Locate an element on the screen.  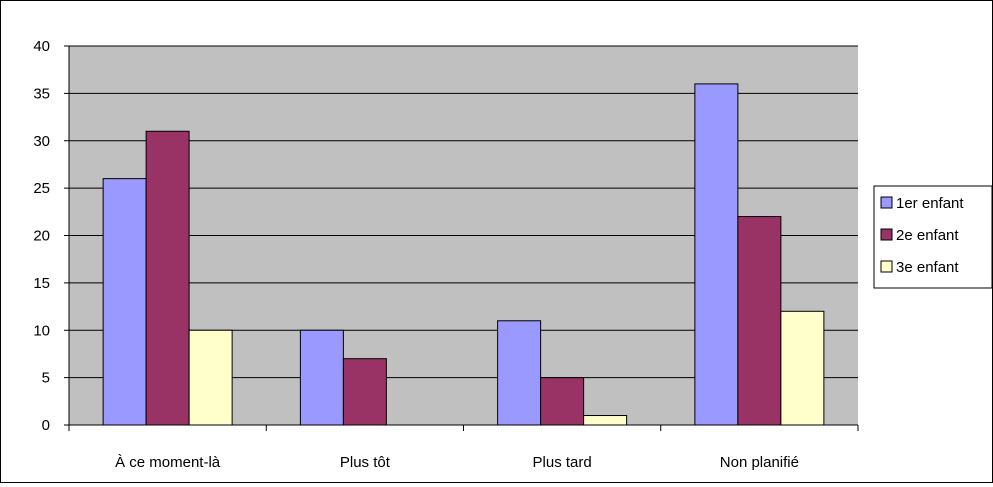
legend: 1er enfant 2e enfant 3e enfant is located at coordinates (933, 237).